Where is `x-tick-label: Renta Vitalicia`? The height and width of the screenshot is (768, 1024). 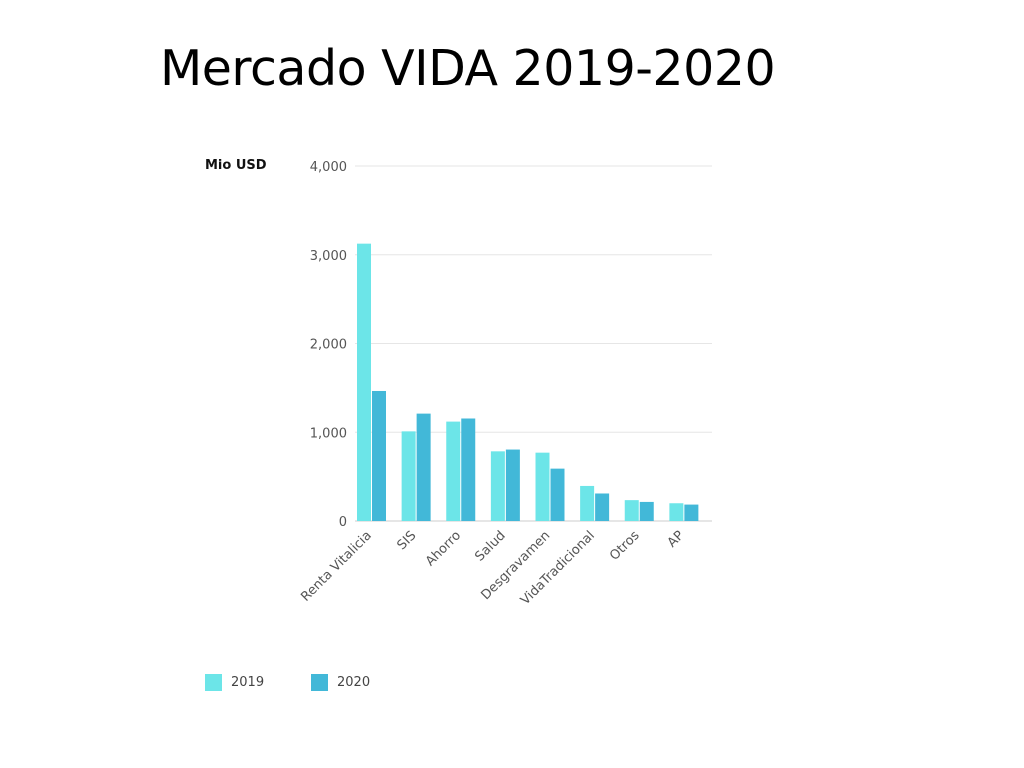 x-tick-label: Renta Vitalicia is located at coordinates (336, 566).